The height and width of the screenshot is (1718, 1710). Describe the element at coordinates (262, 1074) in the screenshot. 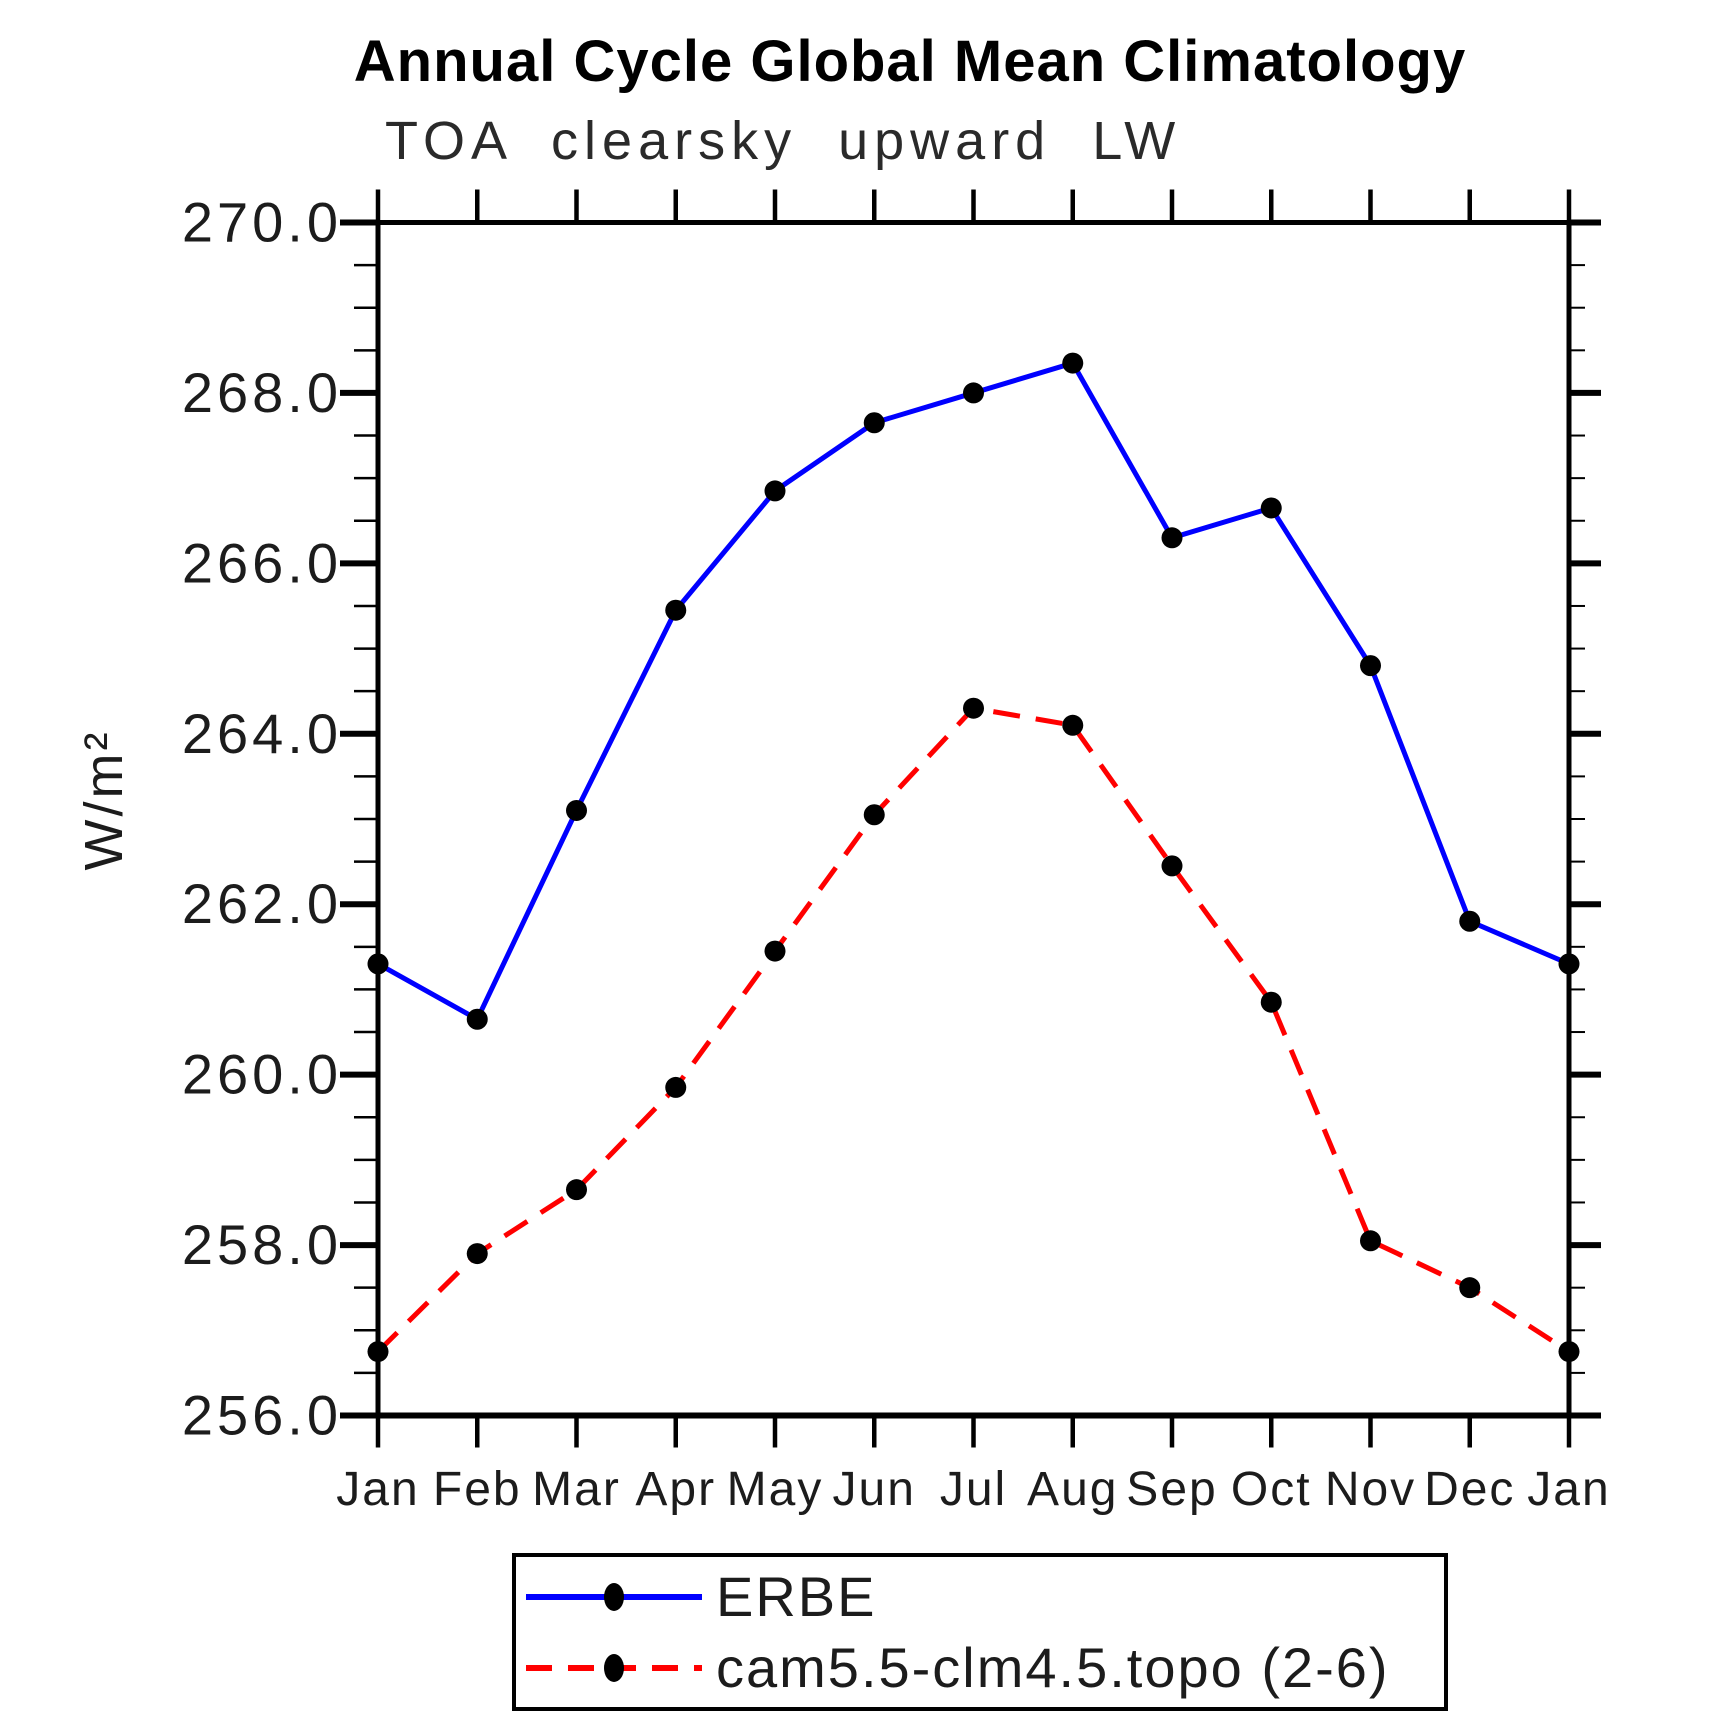

I see `y-tick-label: 260.0` at that location.